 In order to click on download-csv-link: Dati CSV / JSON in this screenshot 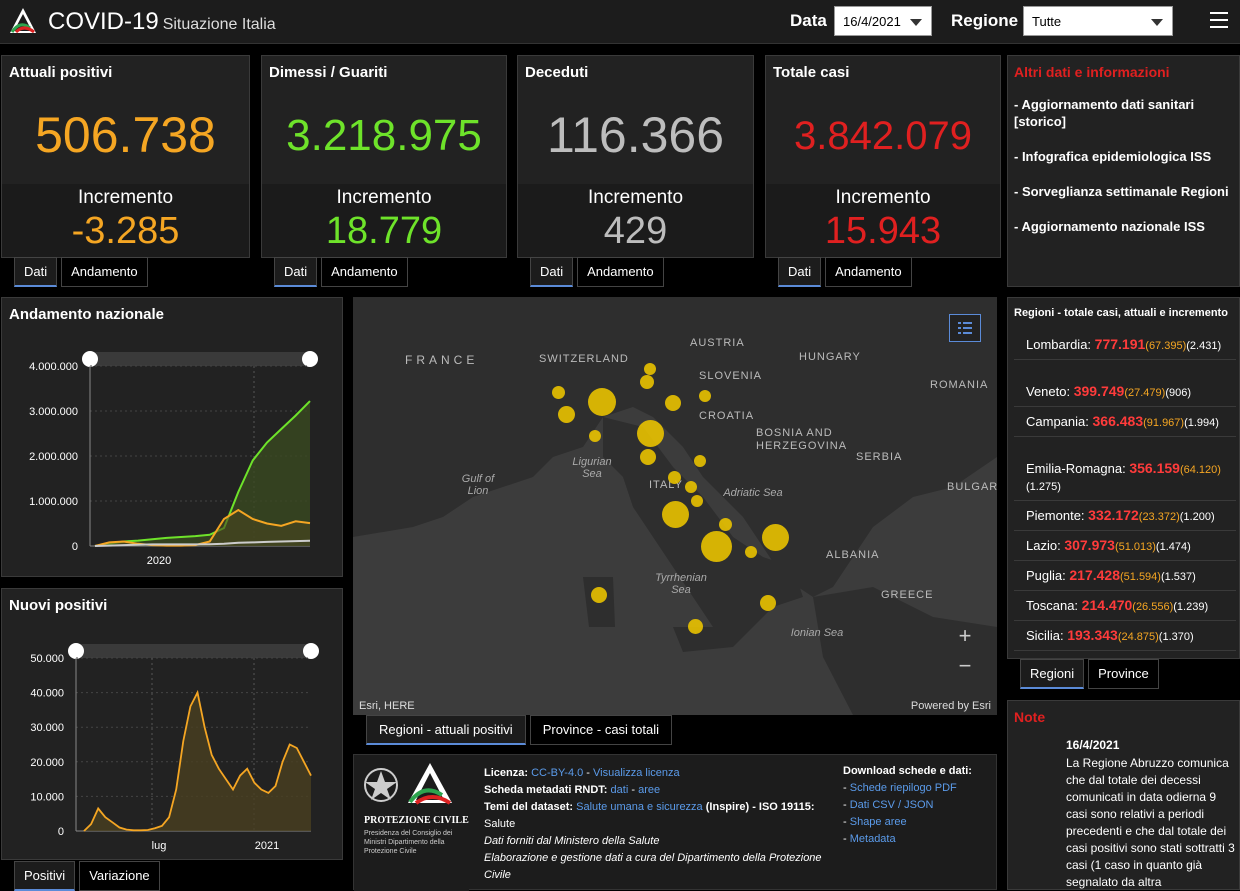, I will do `click(891, 805)`.